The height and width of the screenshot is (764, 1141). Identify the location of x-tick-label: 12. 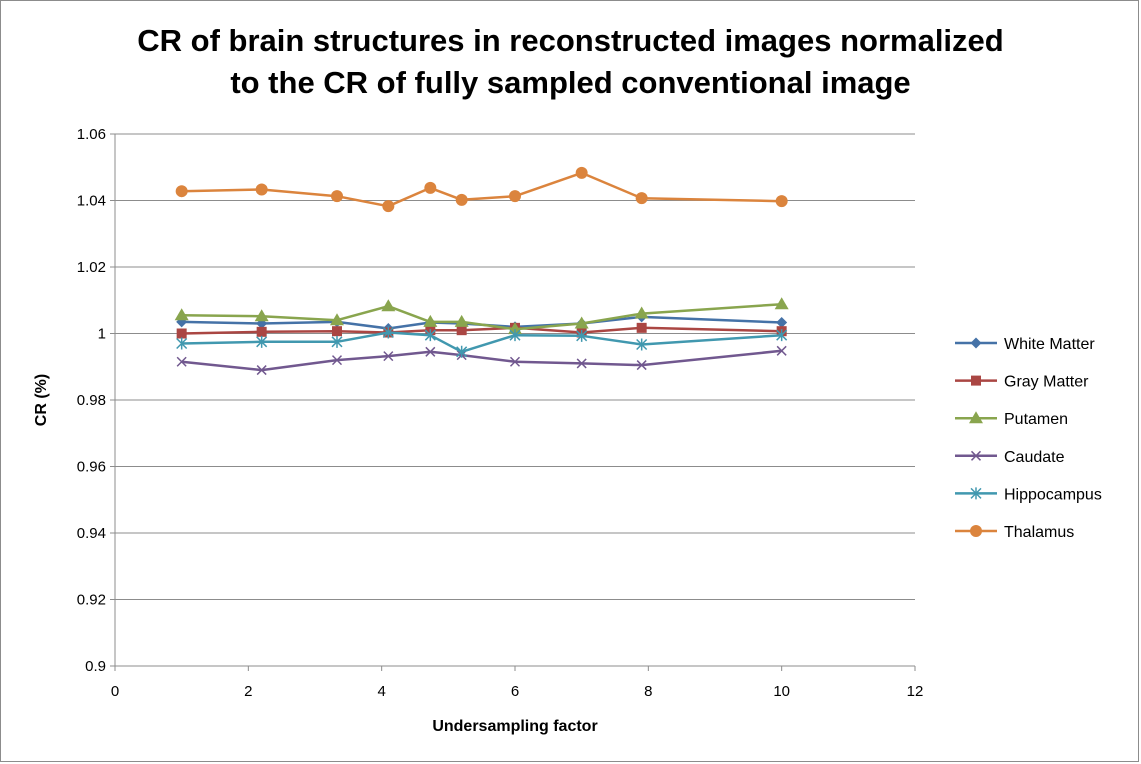
(915, 691).